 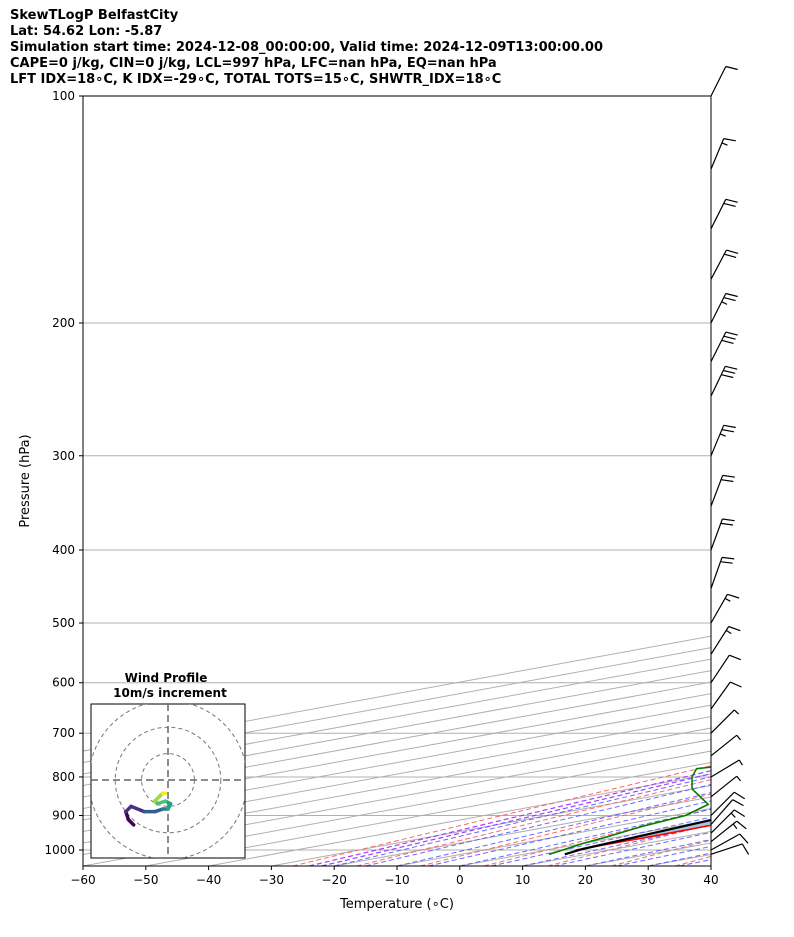 I want to click on location-line: Lat: 54.62 Lon: -5.87, so click(x=86, y=31).